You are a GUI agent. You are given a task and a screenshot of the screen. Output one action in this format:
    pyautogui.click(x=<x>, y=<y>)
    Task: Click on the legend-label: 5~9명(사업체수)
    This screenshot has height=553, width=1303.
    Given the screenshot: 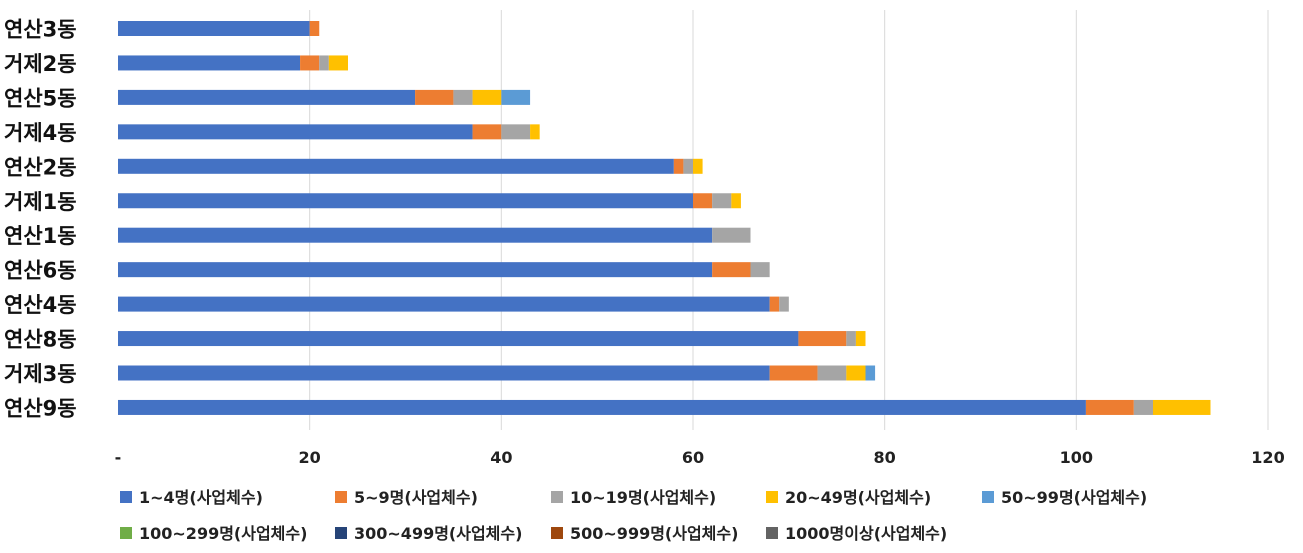 What is the action you would take?
    pyautogui.click(x=416, y=497)
    